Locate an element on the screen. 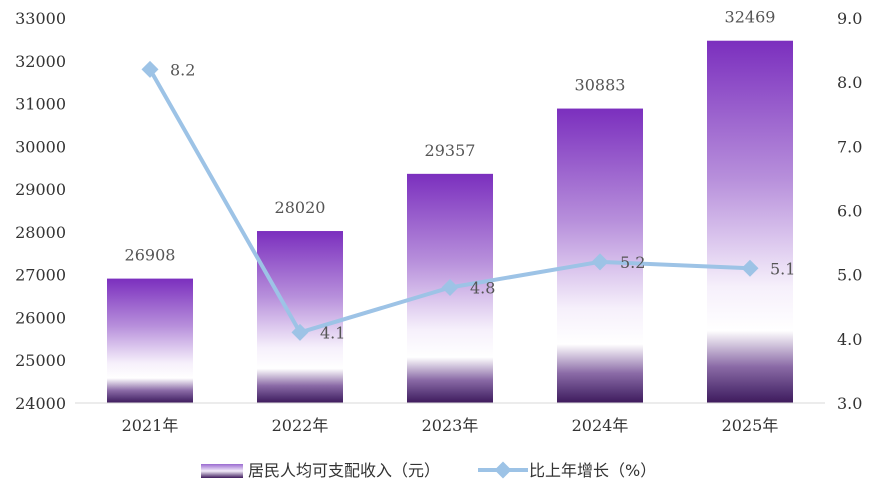 Image resolution: width=877 pixels, height=499 pixels. line-data-label: 8.2 is located at coordinates (182, 69).